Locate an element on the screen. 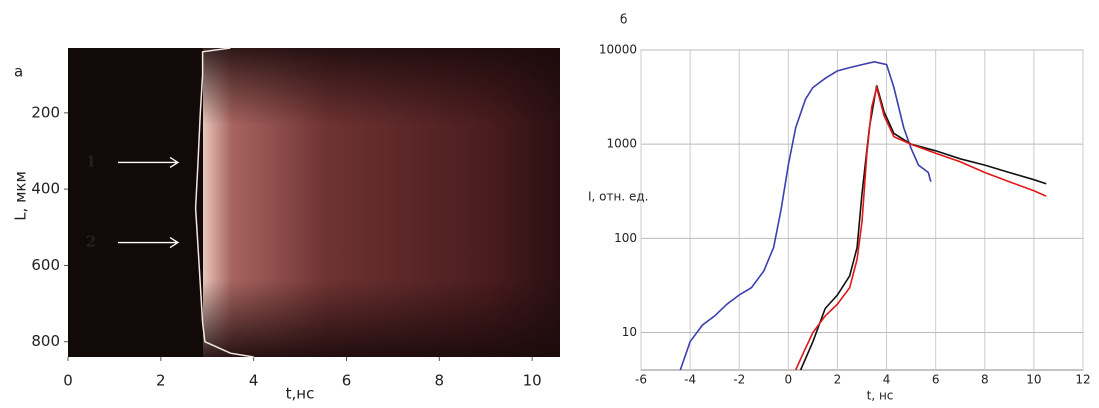  x-axis-title: t,нс is located at coordinates (300, 394).